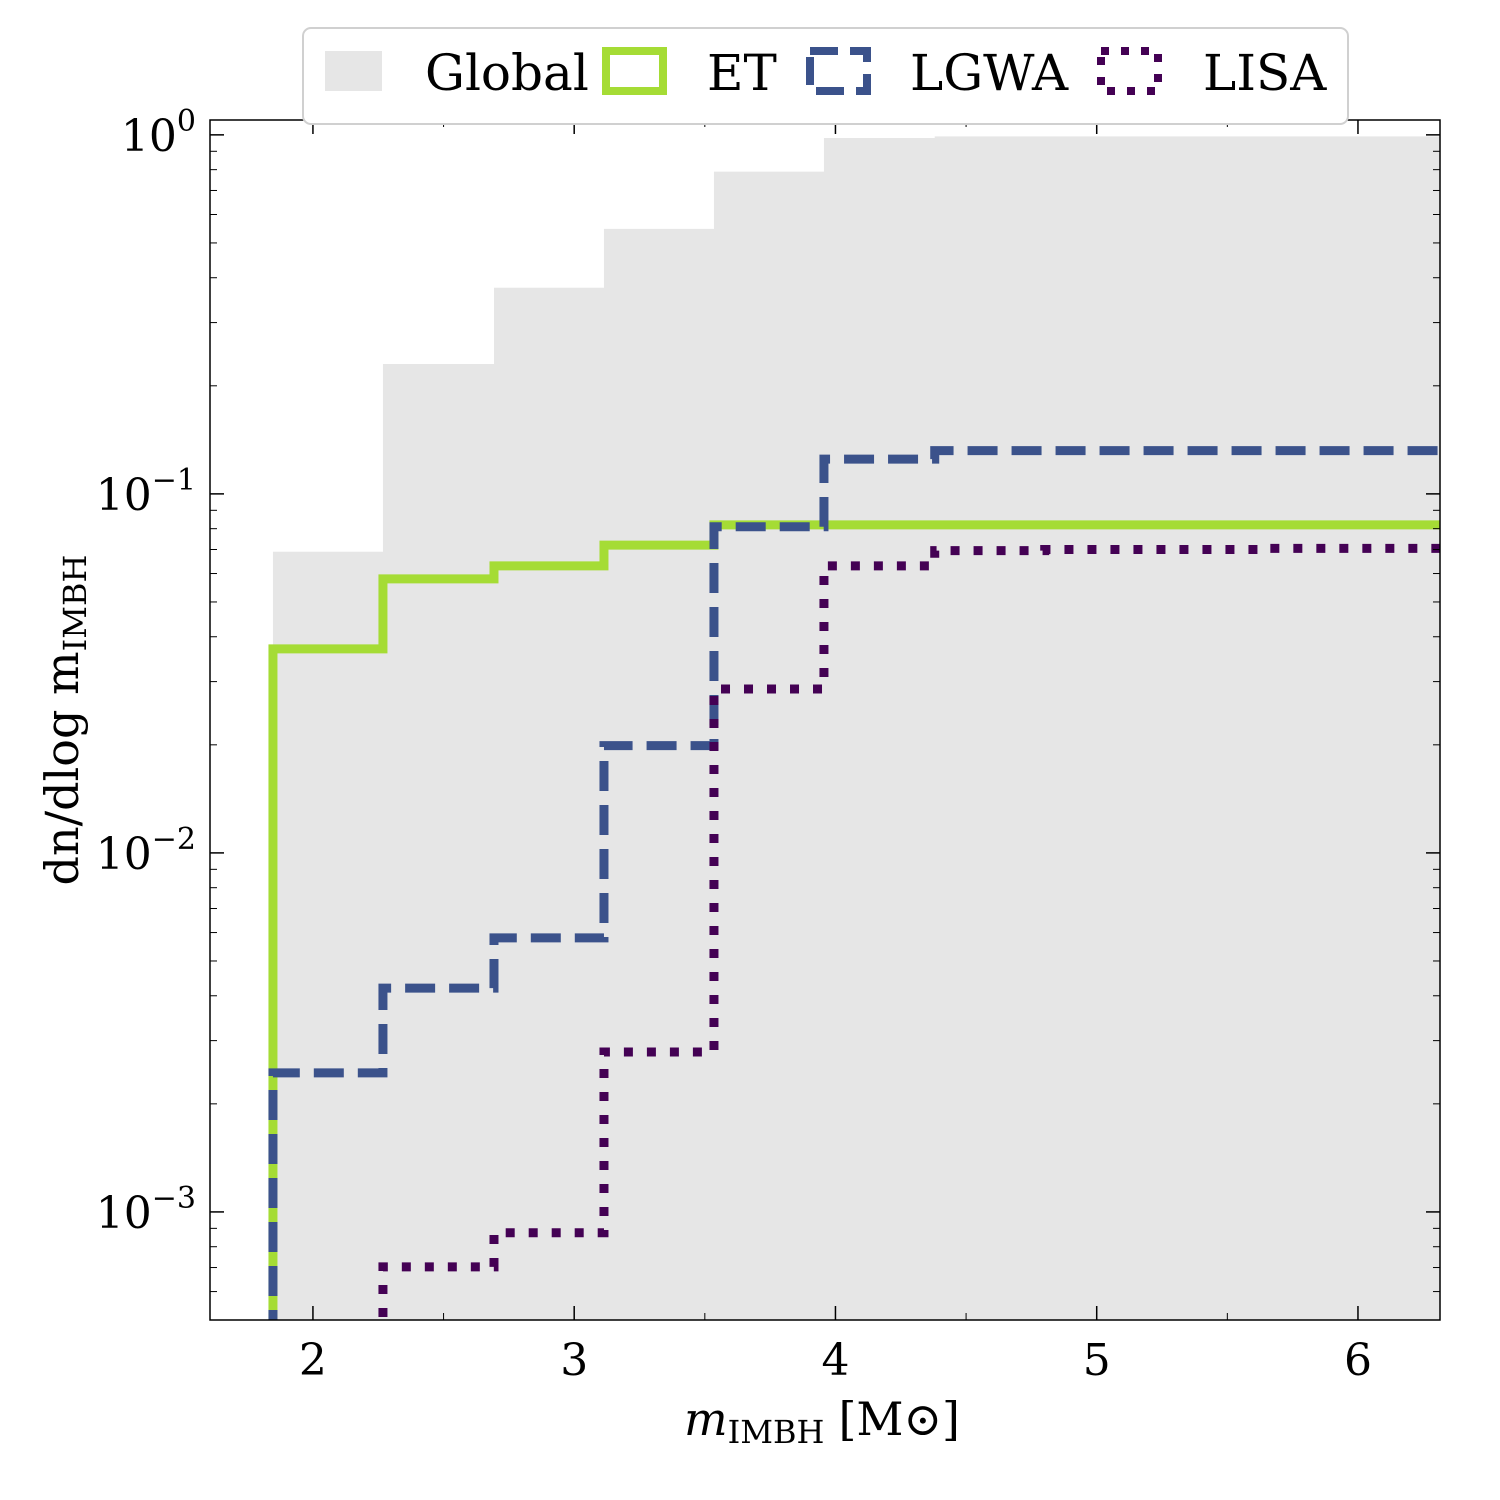 This screenshot has height=1500, width=1500. Describe the element at coordinates (742, 73) in the screenshot. I see `legend-label-et: ET` at that location.